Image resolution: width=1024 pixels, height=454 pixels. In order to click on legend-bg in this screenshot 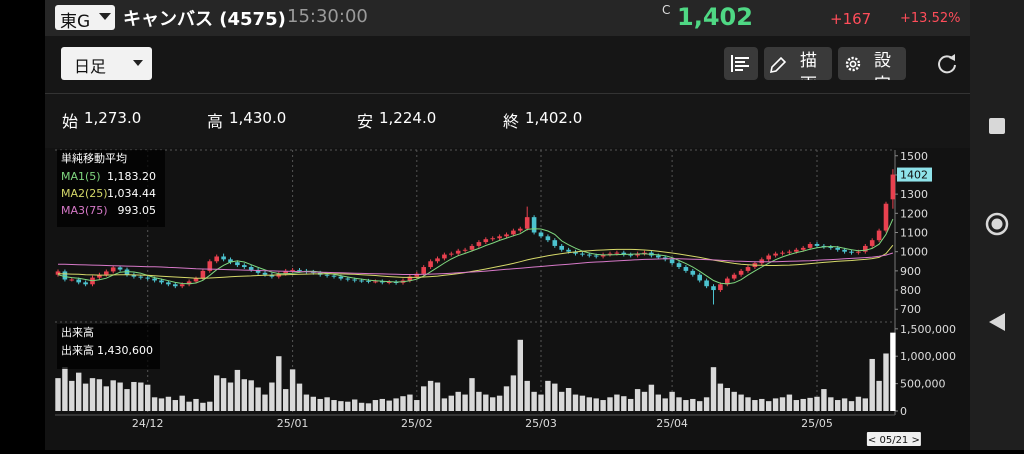, I will do `click(111, 188)`.